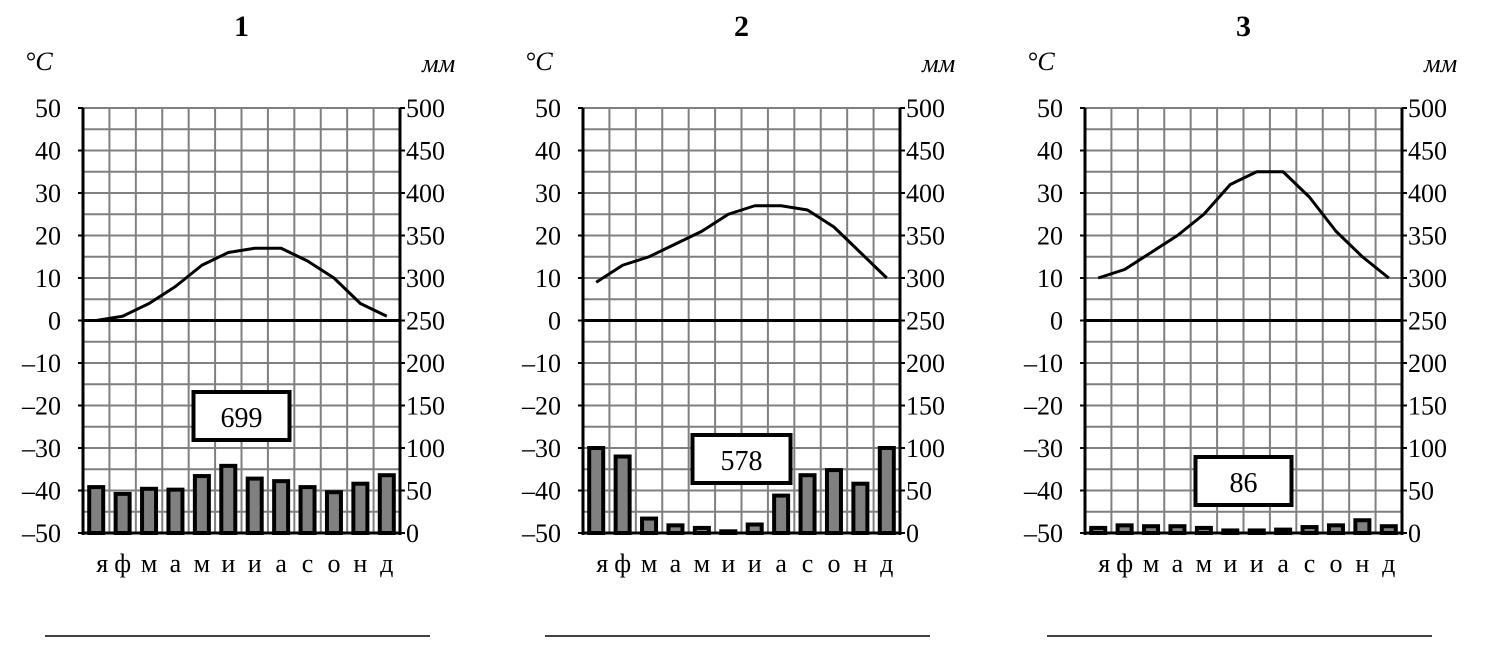  I want to click on month-label: ф, so click(122, 563).